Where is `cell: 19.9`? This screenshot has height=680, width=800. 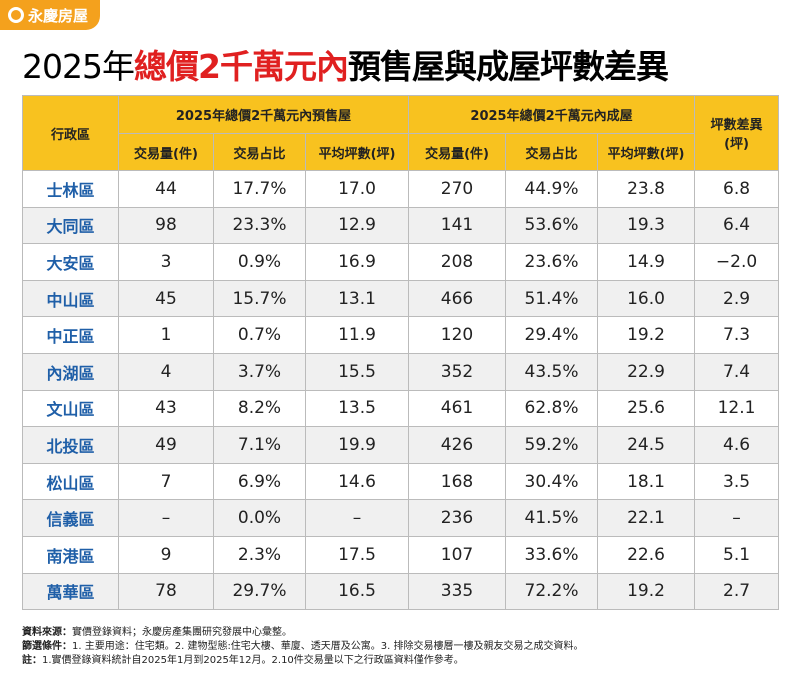
cell: 19.9 is located at coordinates (357, 445).